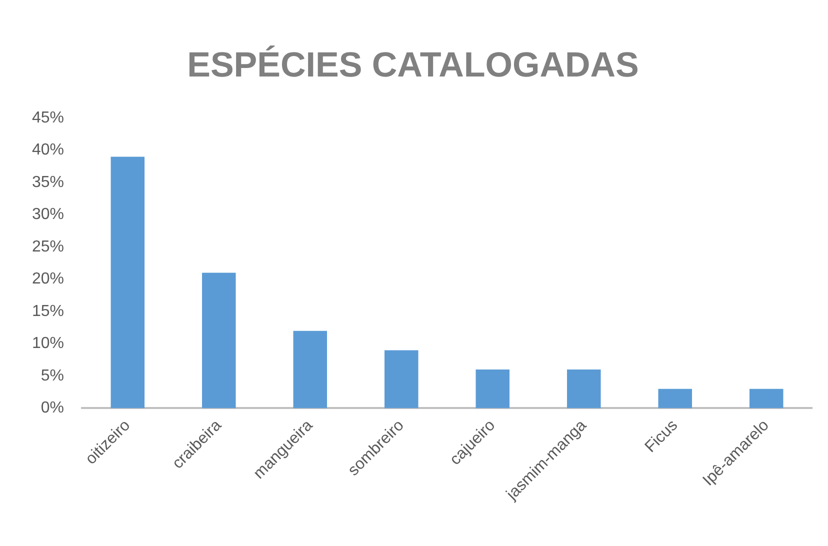 This screenshot has height=546, width=828. I want to click on y-tick-label: 25%, so click(48, 247).